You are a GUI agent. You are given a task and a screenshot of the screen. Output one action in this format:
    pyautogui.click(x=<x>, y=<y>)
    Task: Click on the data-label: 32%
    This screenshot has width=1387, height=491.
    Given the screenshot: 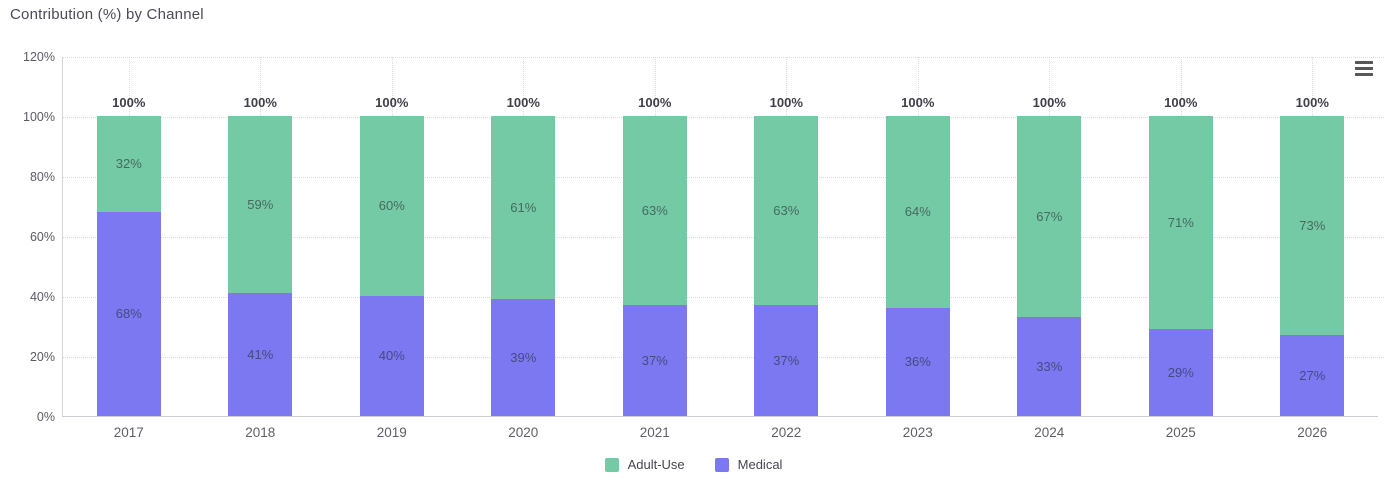 What is the action you would take?
    pyautogui.click(x=128, y=163)
    